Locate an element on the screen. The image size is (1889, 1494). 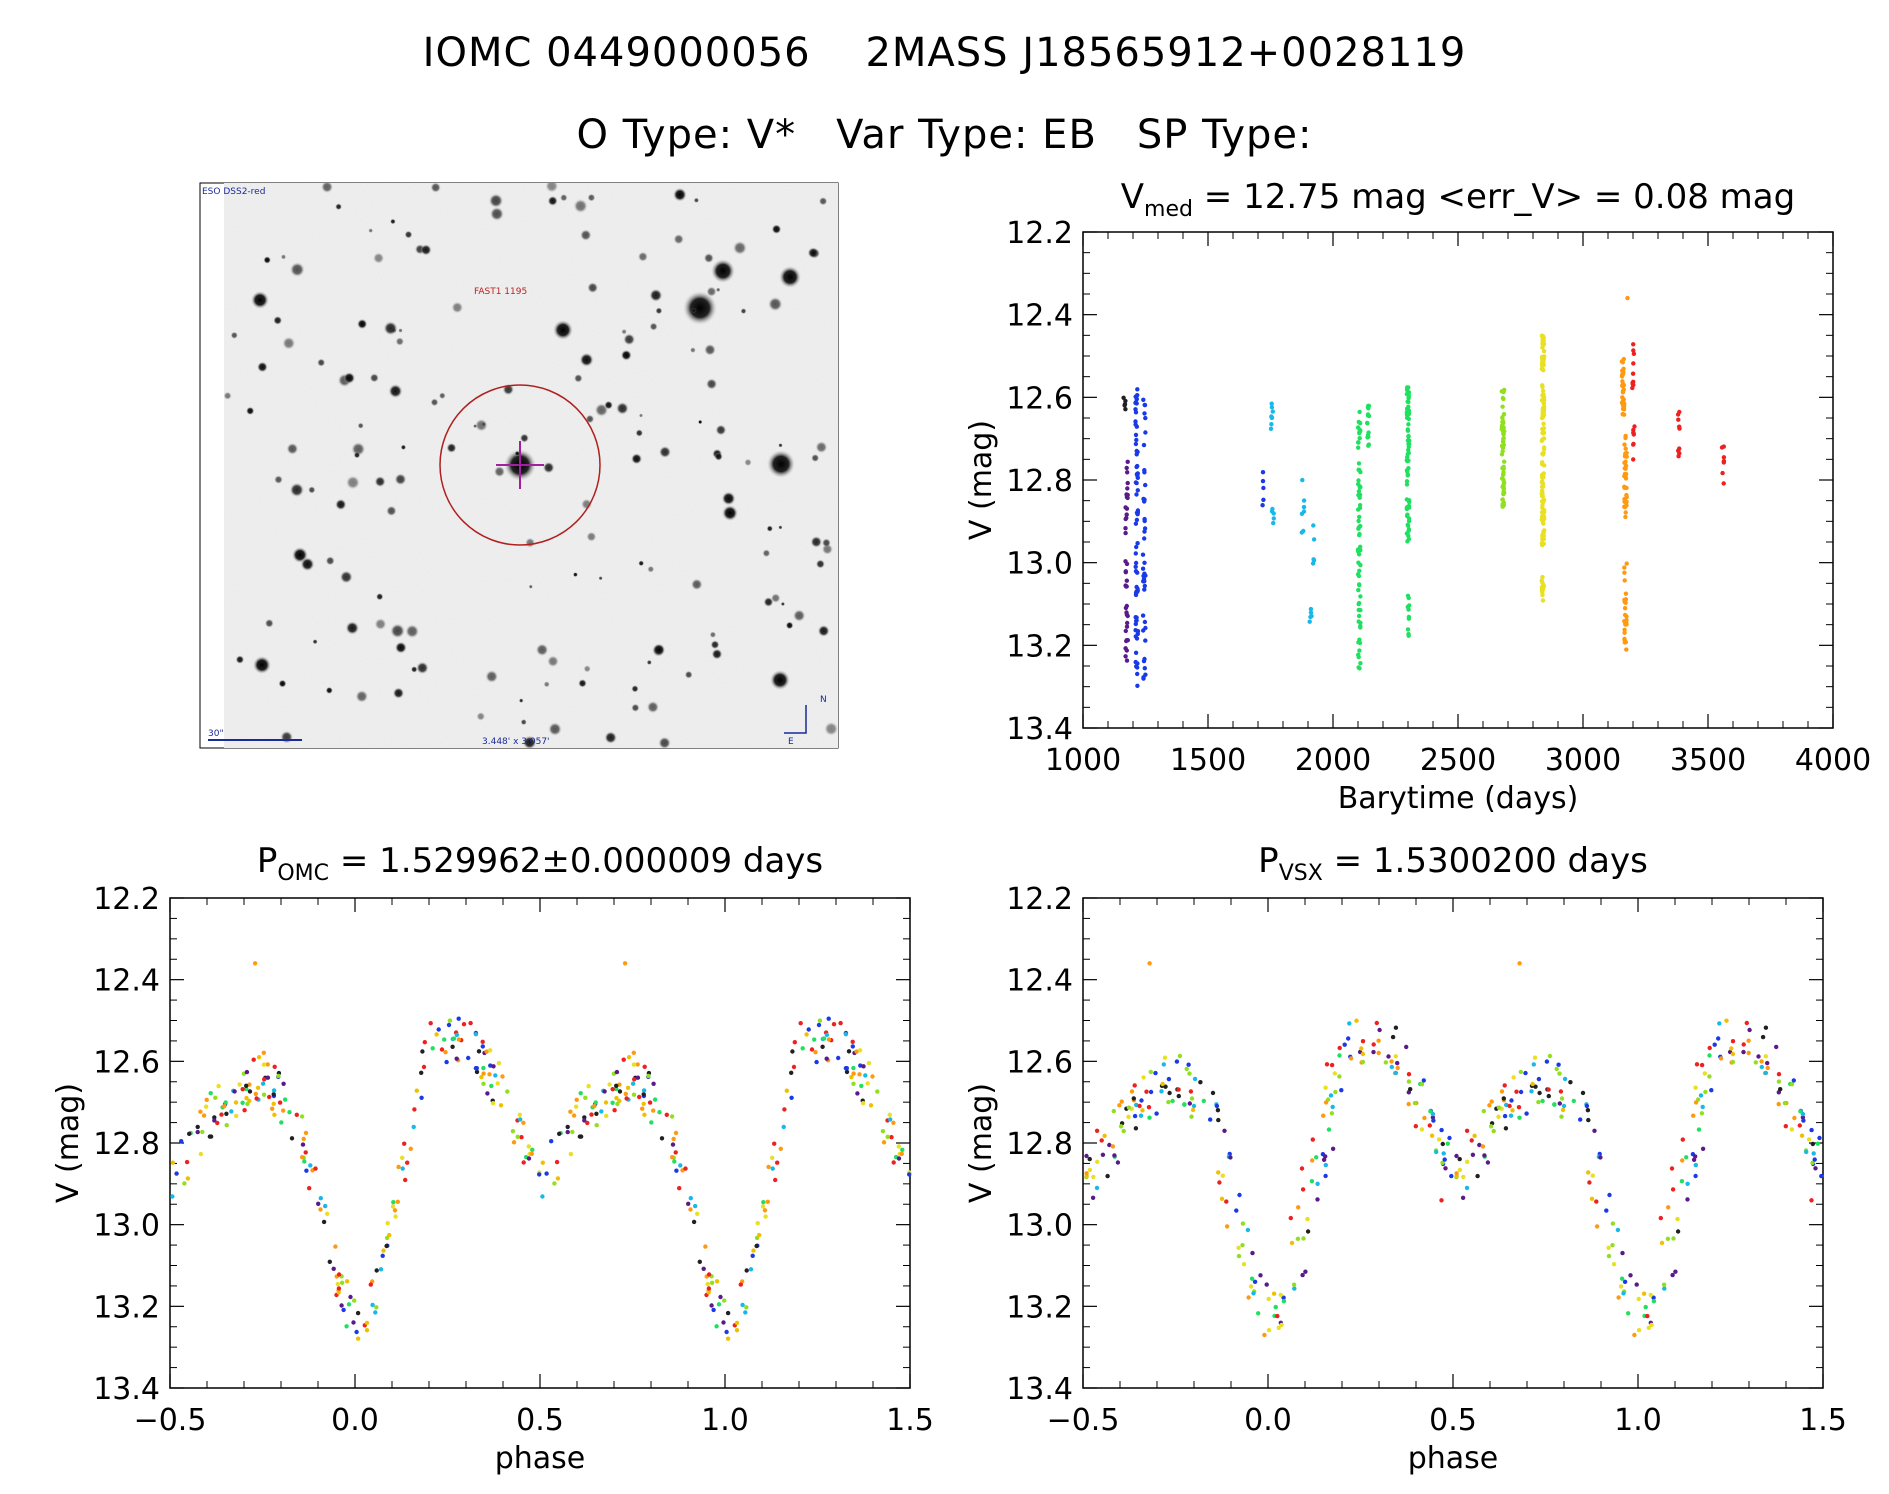
phase-points is located at coordinates (1454, 1149).